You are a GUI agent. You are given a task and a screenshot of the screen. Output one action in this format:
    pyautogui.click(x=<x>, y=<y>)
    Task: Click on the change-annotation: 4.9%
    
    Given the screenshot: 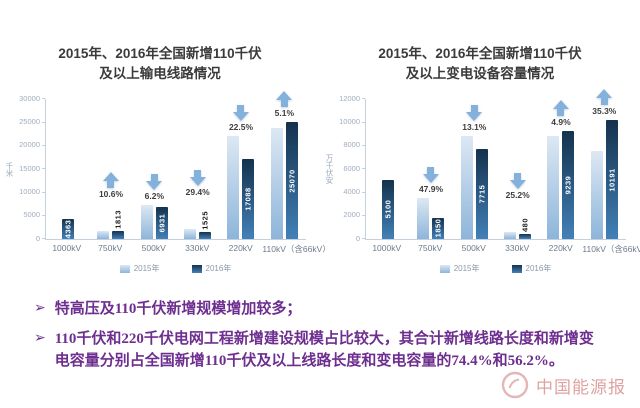 What is the action you would take?
    pyautogui.click(x=560, y=113)
    